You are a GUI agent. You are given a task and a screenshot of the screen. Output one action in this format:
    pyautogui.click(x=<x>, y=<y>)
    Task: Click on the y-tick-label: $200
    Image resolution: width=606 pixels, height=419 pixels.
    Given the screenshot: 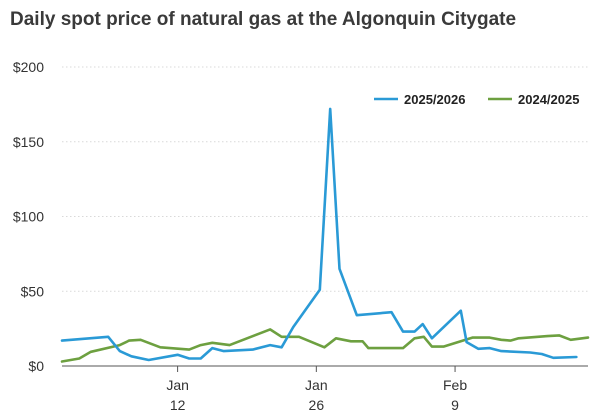 What is the action you would take?
    pyautogui.click(x=28, y=67)
    